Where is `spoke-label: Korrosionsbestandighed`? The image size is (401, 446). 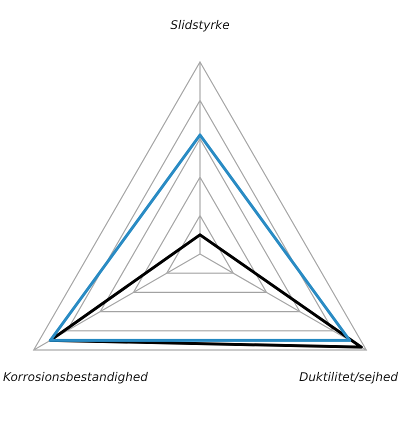 spoke-label: Korrosionsbestandighed is located at coordinates (75, 377).